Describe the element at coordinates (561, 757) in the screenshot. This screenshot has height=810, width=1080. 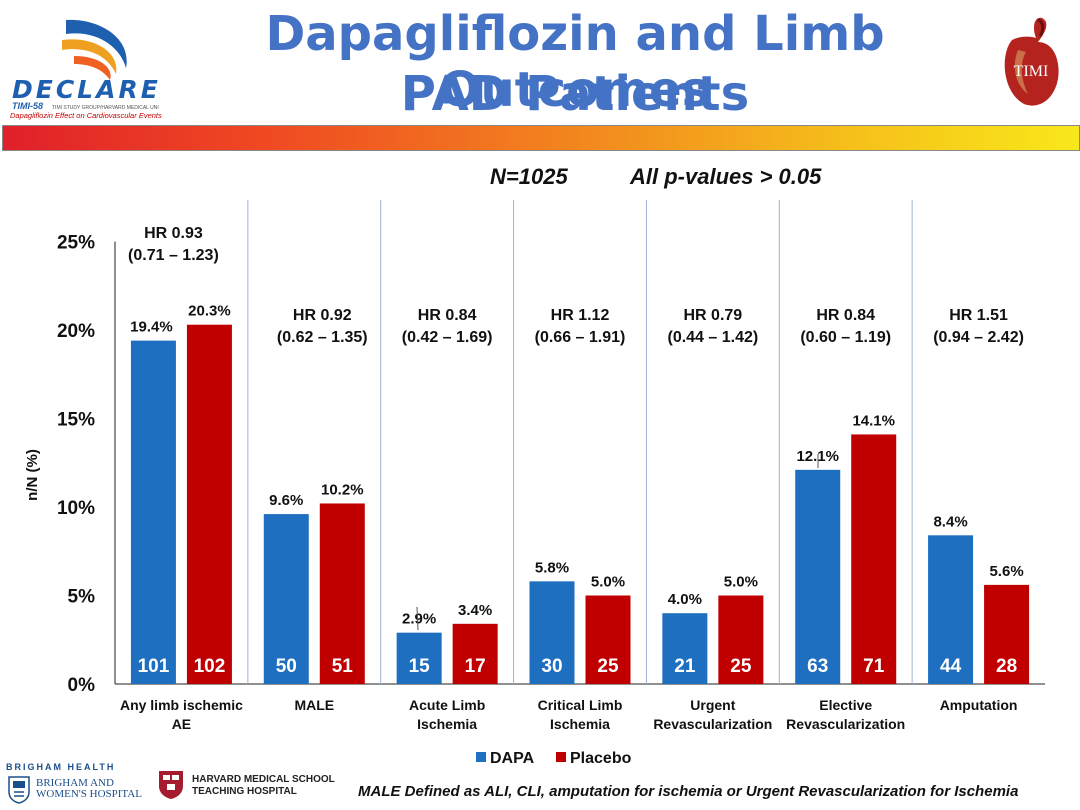
I see `legend-swatch-placebo` at that location.